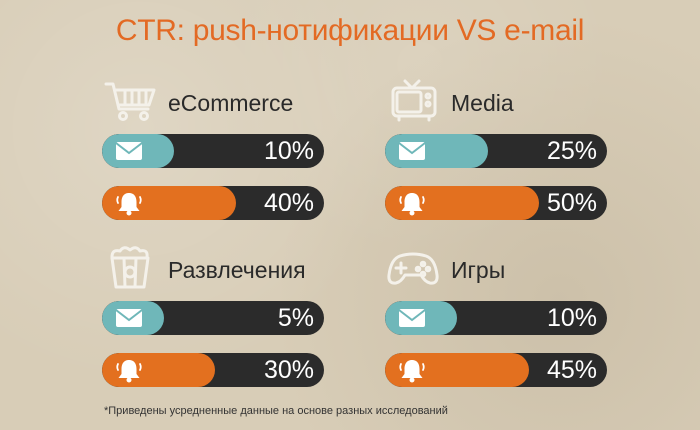  Describe the element at coordinates (413, 268) in the screenshot. I see `gamepad-icon` at that location.